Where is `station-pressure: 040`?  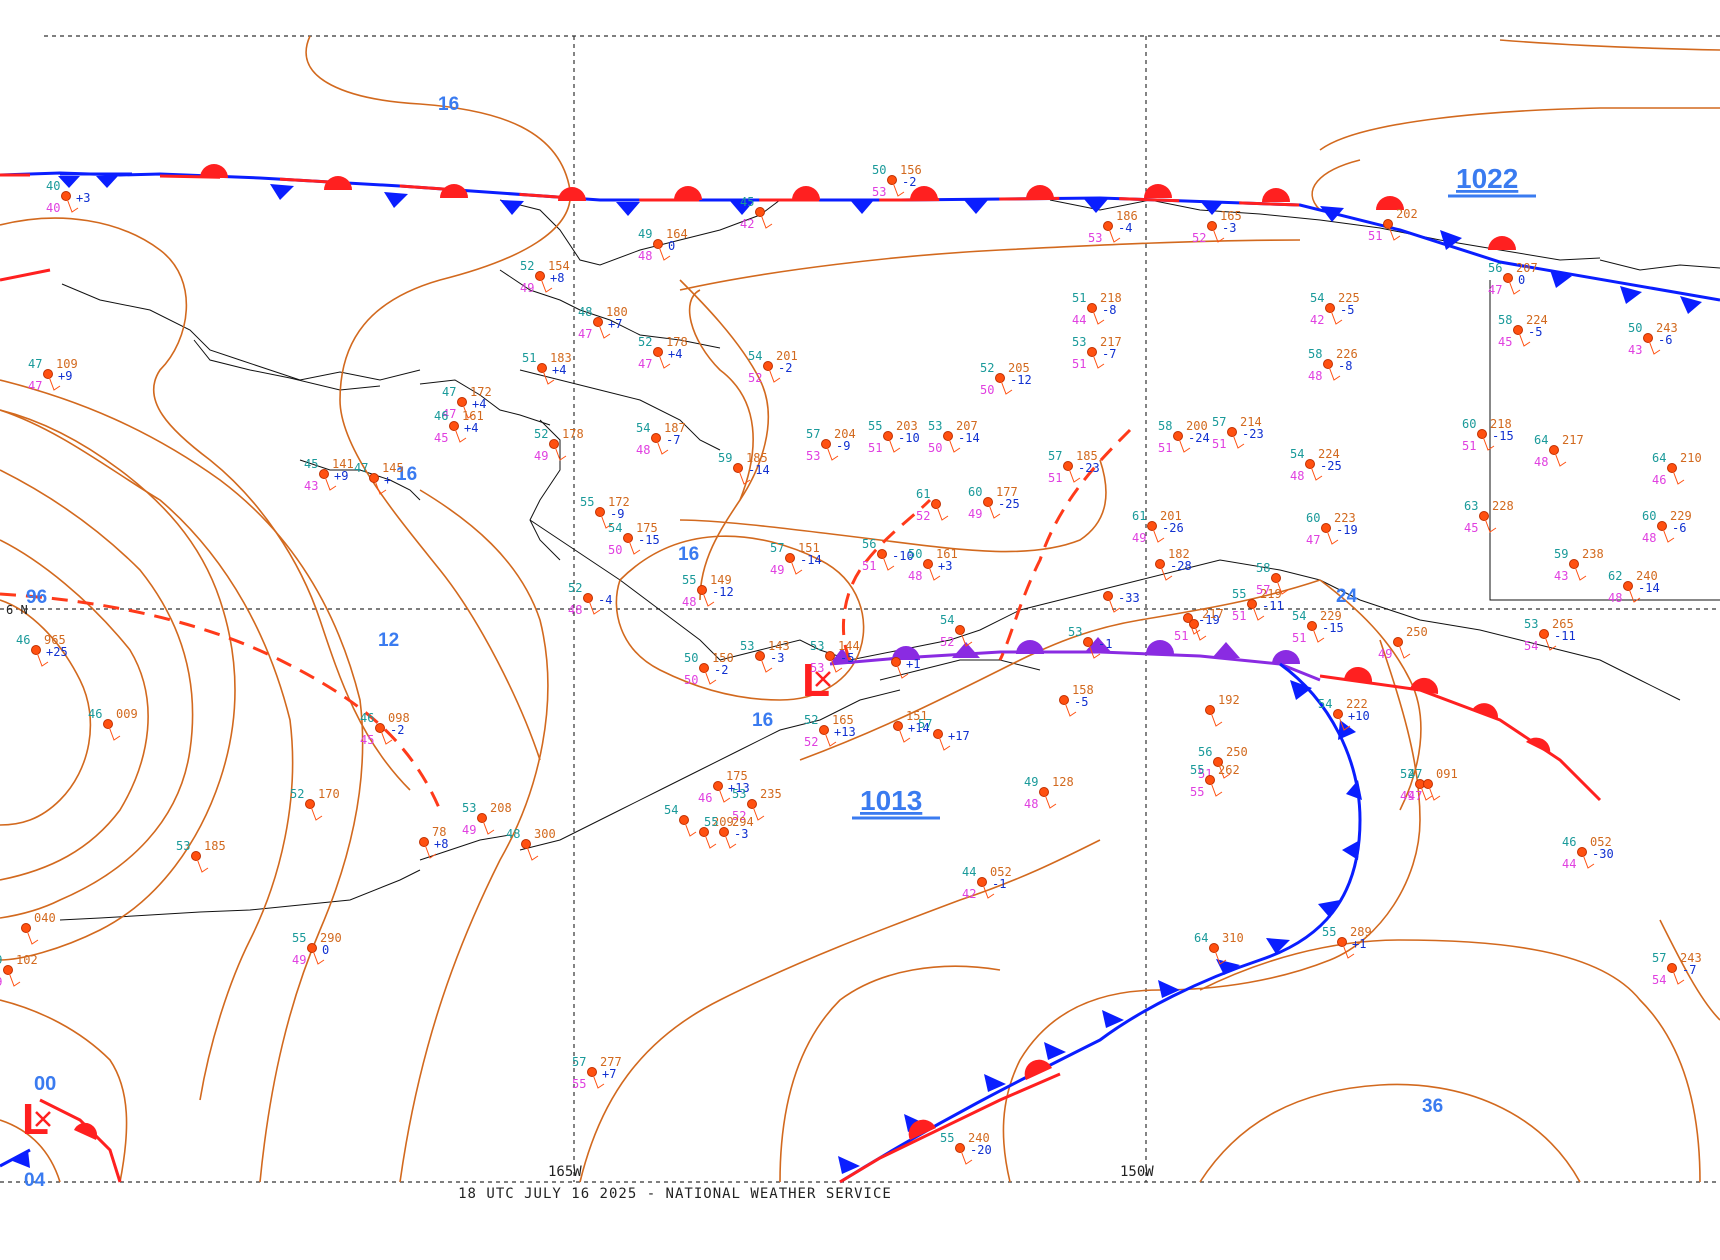 station-pressure: 040 is located at coordinates (45, 918).